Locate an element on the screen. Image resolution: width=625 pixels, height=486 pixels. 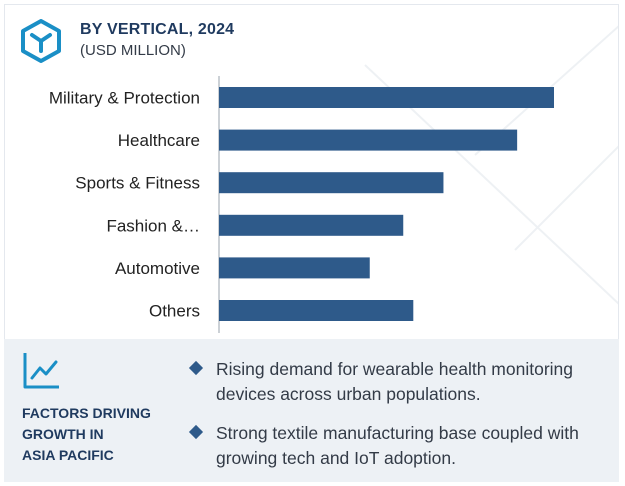
category-label: Healthcare is located at coordinates (159, 140).